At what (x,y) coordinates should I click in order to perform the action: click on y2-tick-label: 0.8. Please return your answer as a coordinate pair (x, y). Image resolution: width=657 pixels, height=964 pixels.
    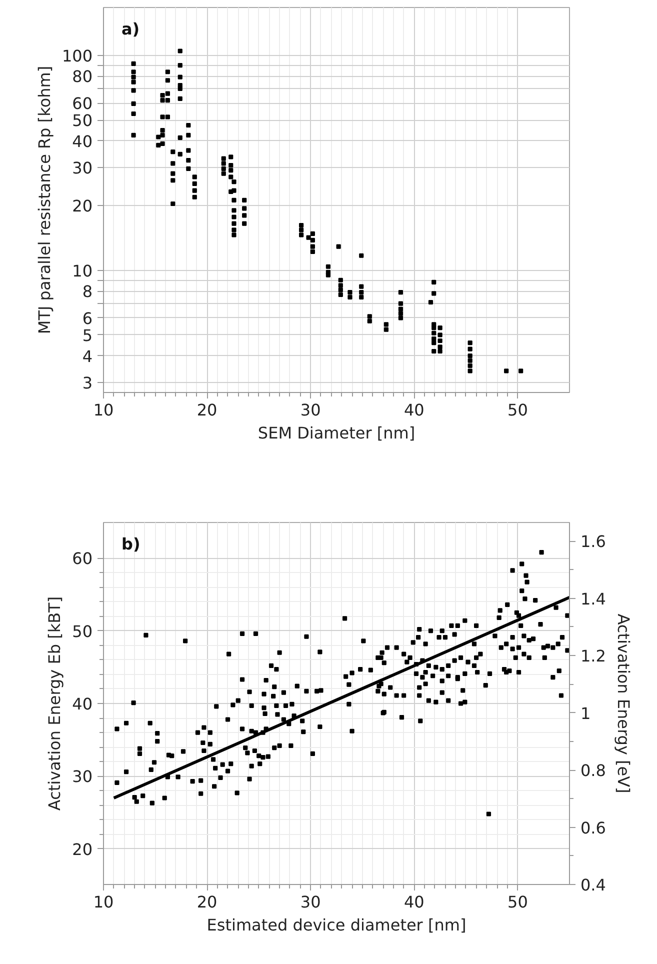
    Looking at the image, I should click on (593, 770).